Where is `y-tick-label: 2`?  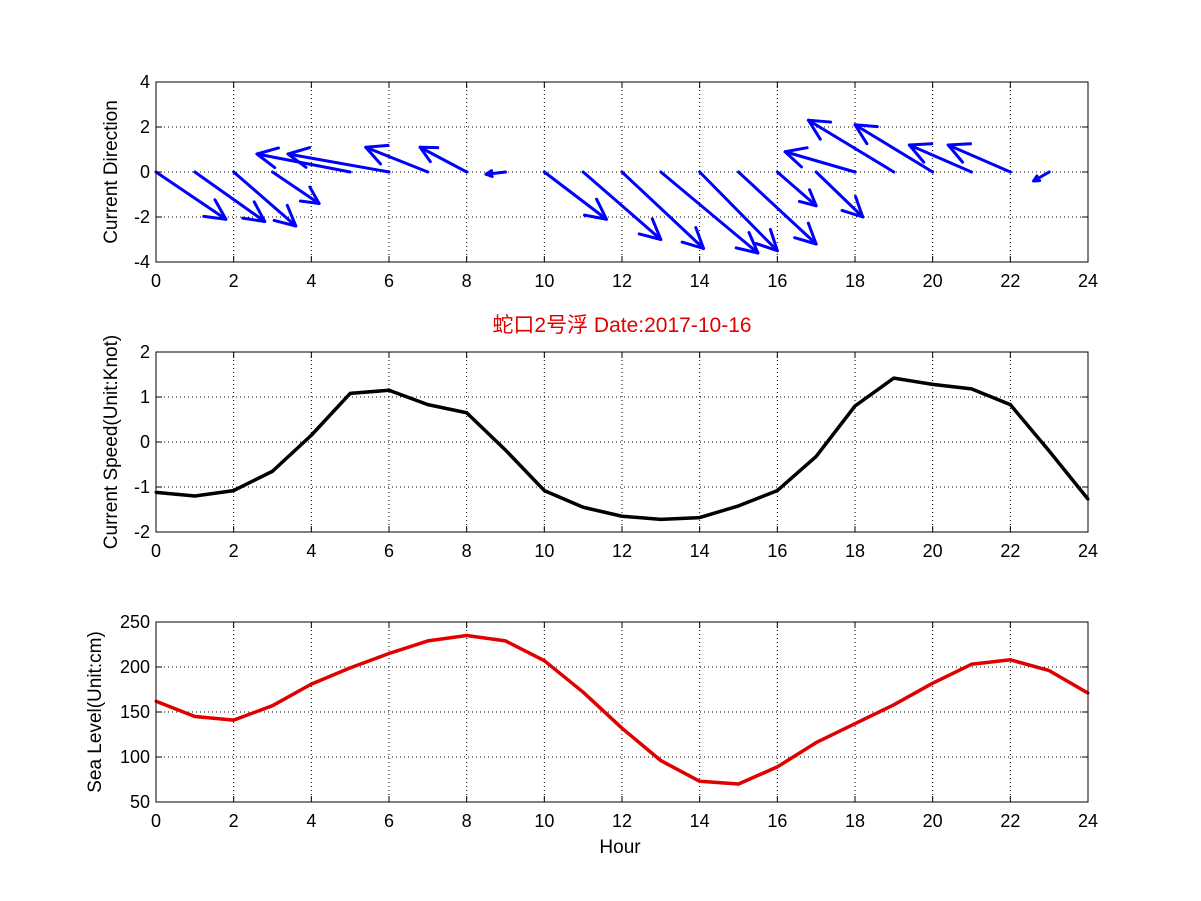 y-tick-label: 2 is located at coordinates (145, 352).